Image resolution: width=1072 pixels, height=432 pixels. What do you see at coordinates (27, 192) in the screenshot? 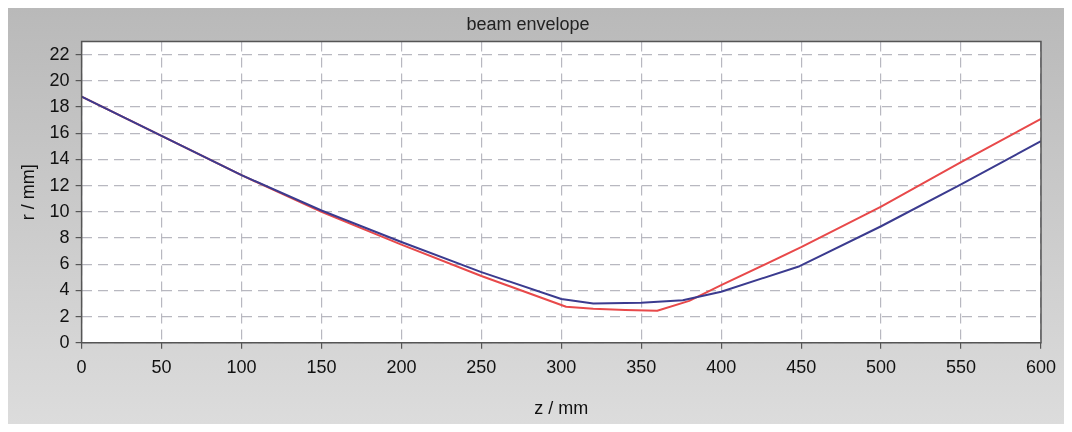
I see `y-axis-title: r / mm]` at bounding box center [27, 192].